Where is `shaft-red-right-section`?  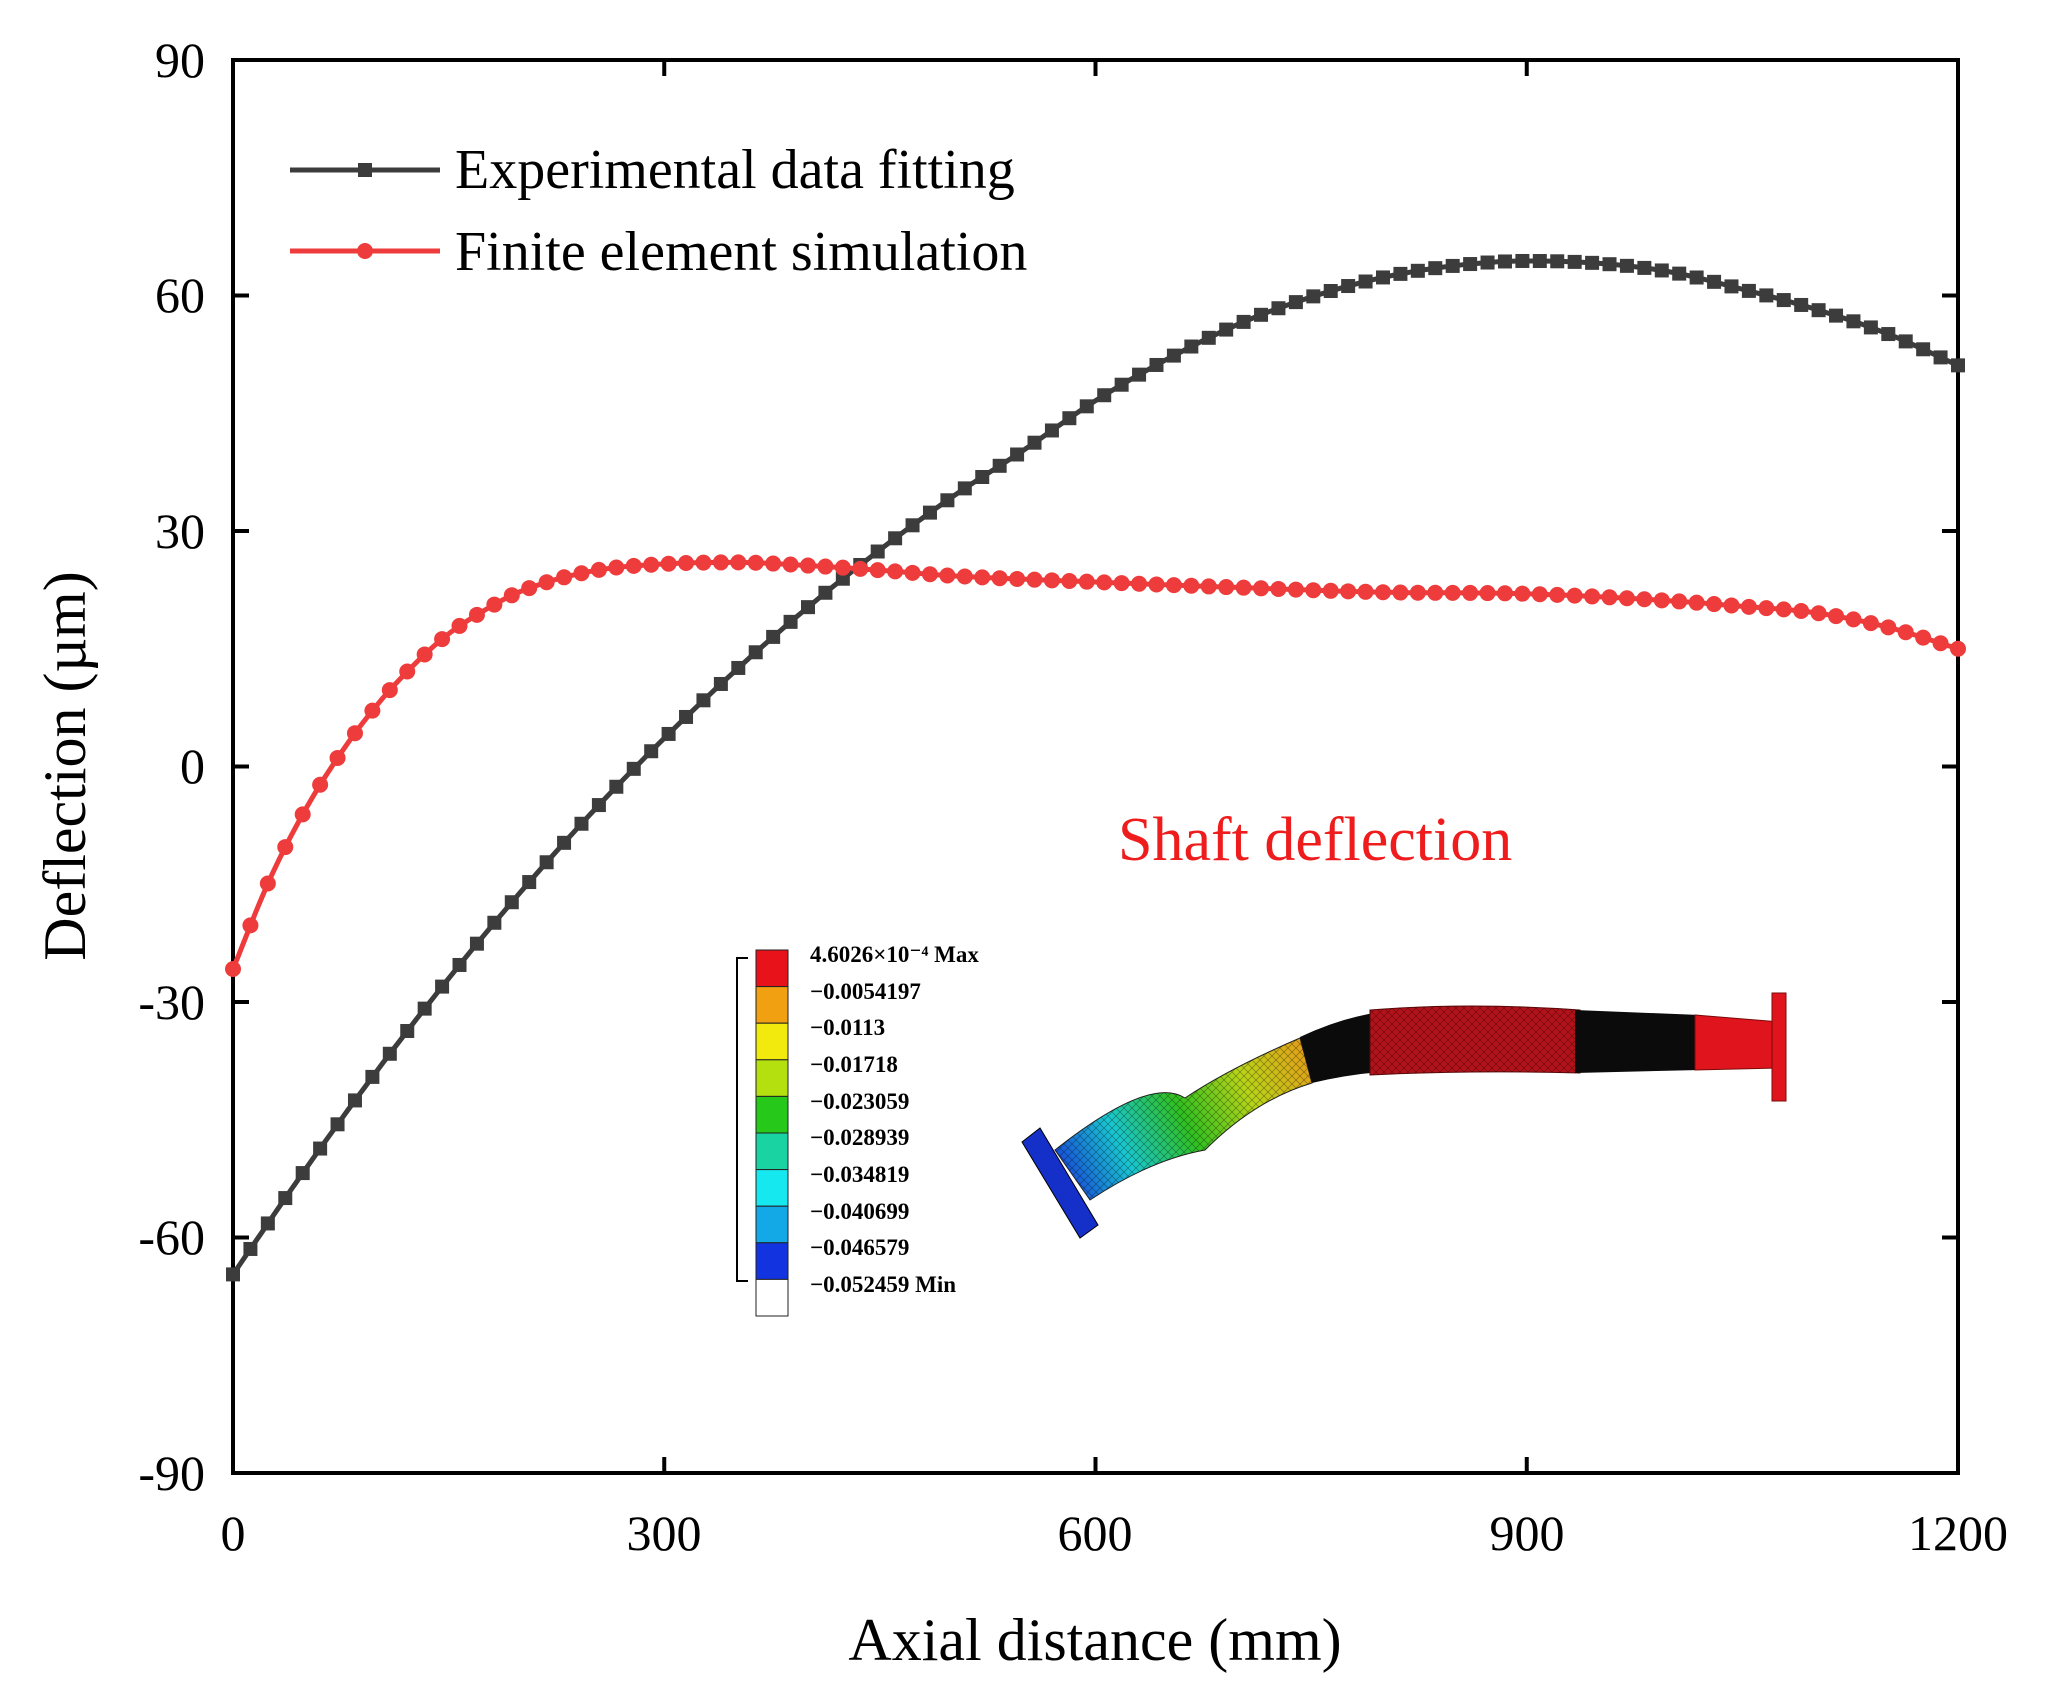 shaft-red-right-section is located at coordinates (1737, 1042).